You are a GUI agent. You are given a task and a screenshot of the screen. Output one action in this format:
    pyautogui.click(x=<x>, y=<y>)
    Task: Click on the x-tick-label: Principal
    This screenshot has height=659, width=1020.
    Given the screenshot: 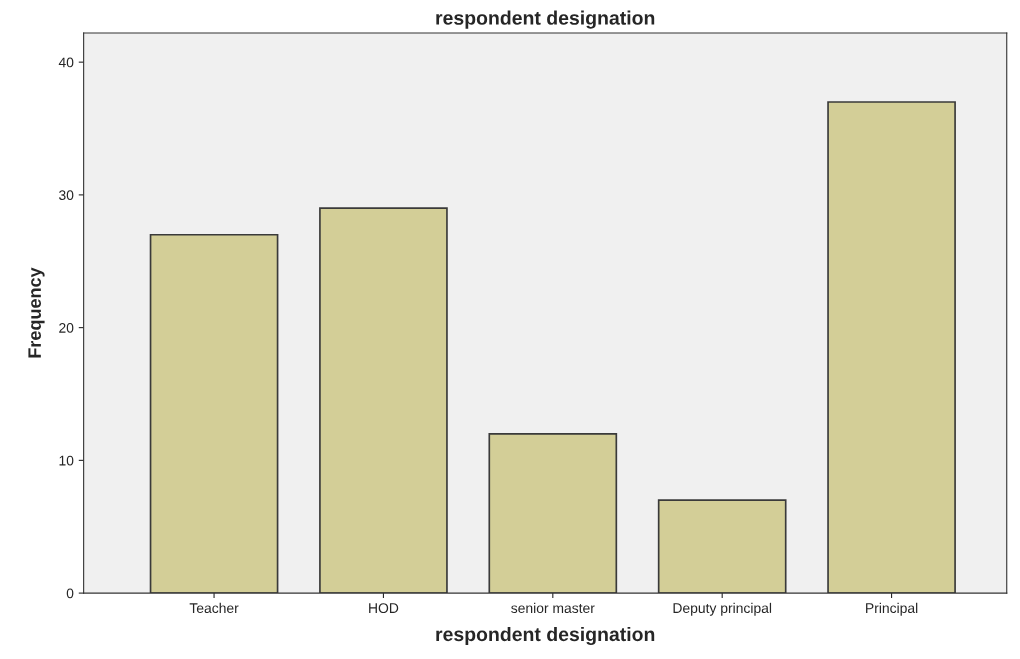 What is the action you would take?
    pyautogui.click(x=892, y=609)
    